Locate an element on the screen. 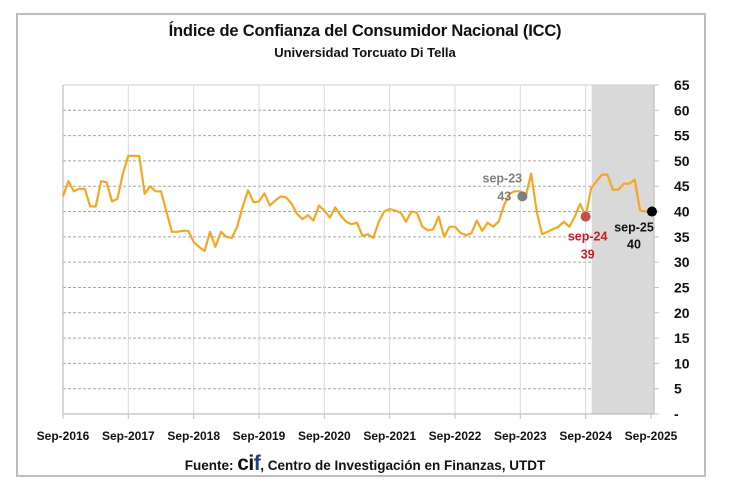  y-tick-label: 30 is located at coordinates (682, 262).